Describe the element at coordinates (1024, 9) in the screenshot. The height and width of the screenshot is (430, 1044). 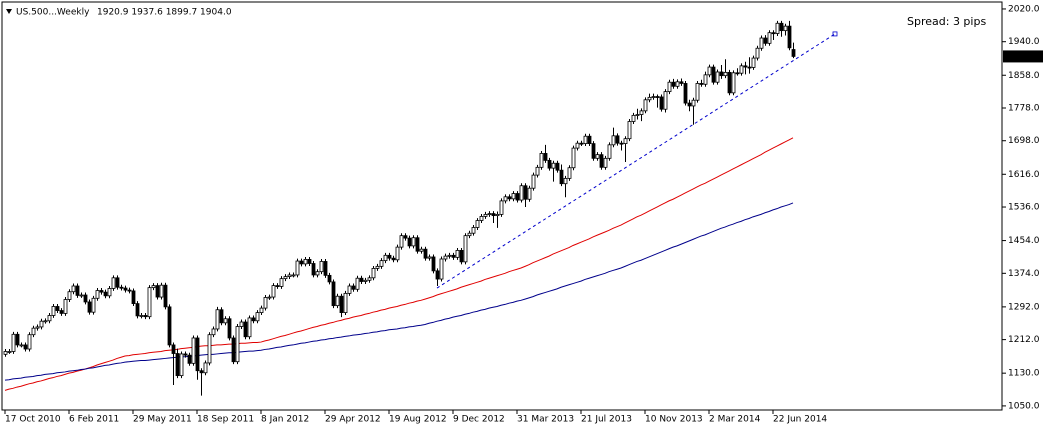
I see `y-tick-label: 2020.0` at that location.